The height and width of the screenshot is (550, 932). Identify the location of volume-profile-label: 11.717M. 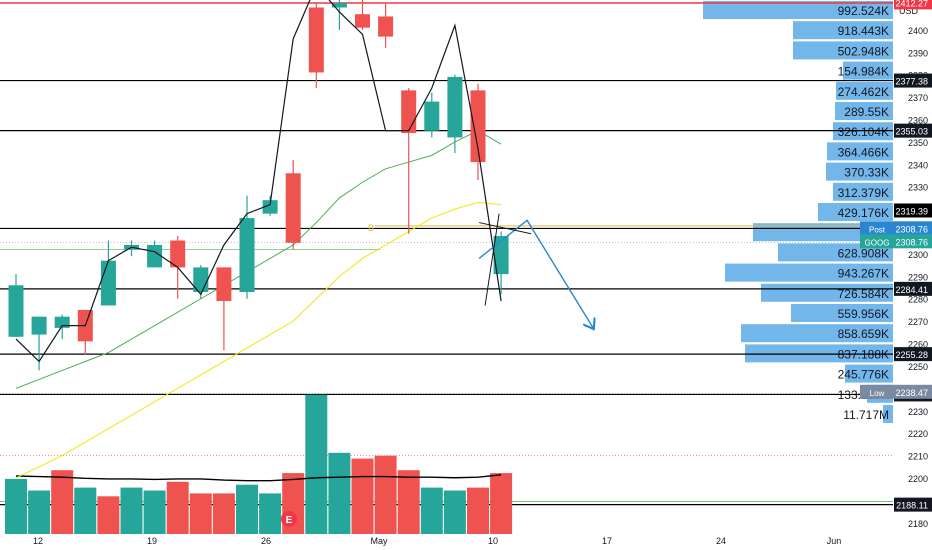
(866, 415).